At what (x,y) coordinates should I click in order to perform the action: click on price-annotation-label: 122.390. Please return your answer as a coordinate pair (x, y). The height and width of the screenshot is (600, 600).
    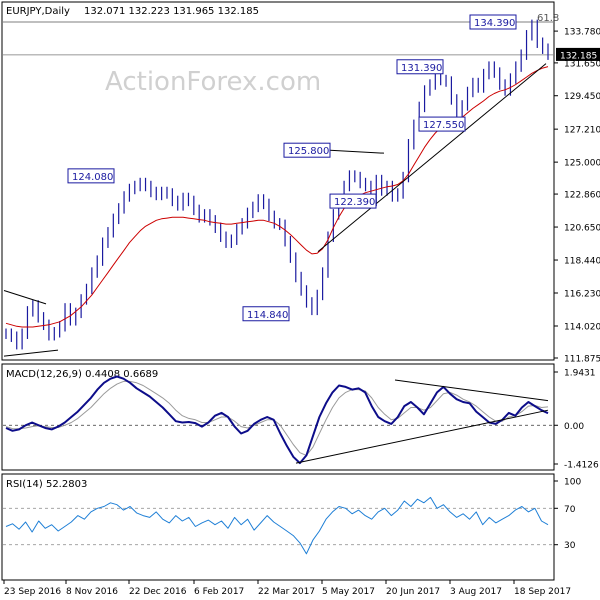
    Looking at the image, I should click on (354, 202).